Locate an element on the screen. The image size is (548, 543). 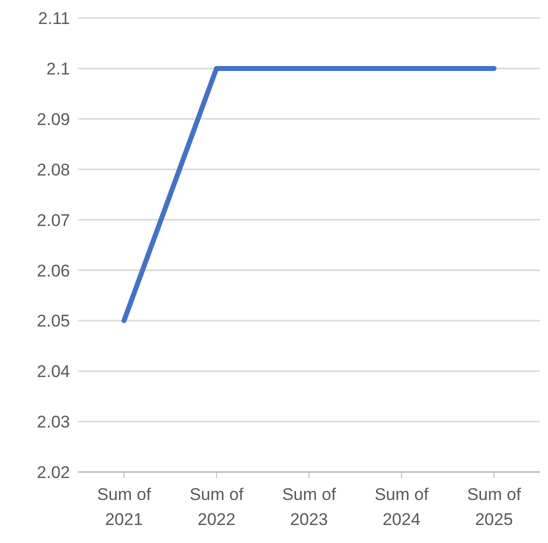
x-tick-label: Sum of 2025 is located at coordinates (494, 507).